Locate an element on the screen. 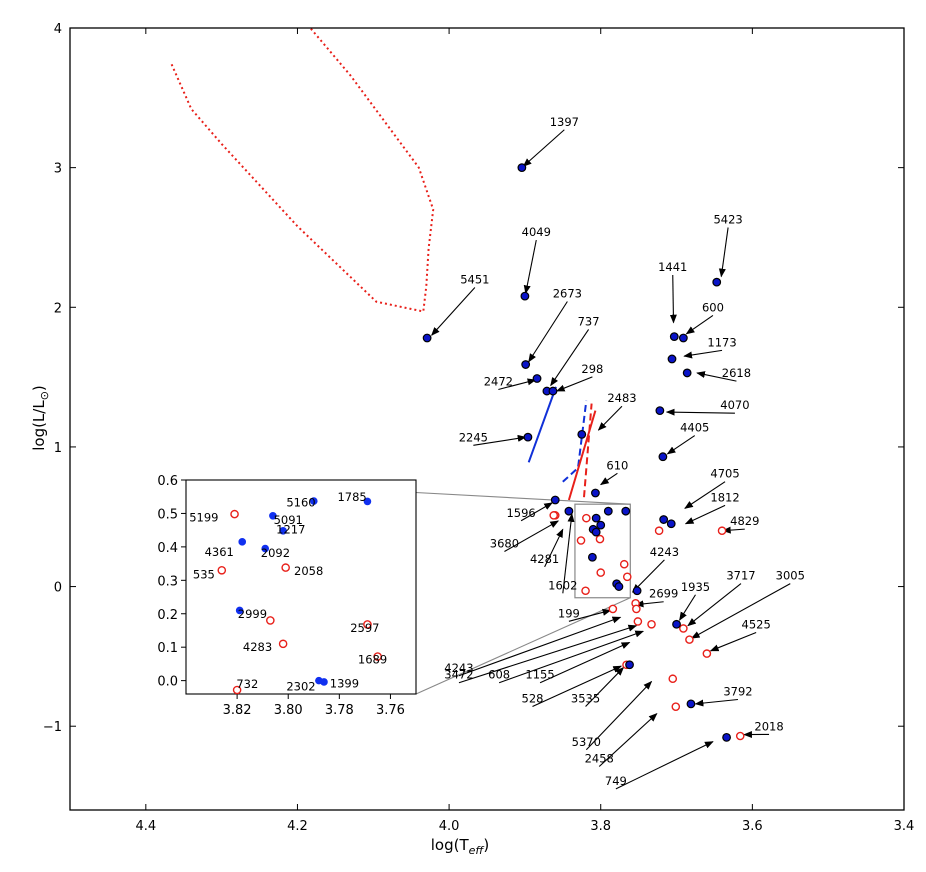  star-label: 600 is located at coordinates (713, 307).